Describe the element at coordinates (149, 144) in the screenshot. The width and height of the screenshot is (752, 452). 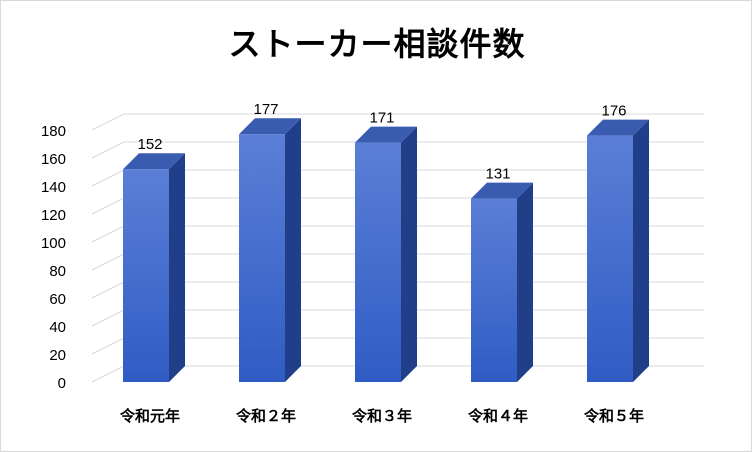
I see `data-label: 152` at that location.